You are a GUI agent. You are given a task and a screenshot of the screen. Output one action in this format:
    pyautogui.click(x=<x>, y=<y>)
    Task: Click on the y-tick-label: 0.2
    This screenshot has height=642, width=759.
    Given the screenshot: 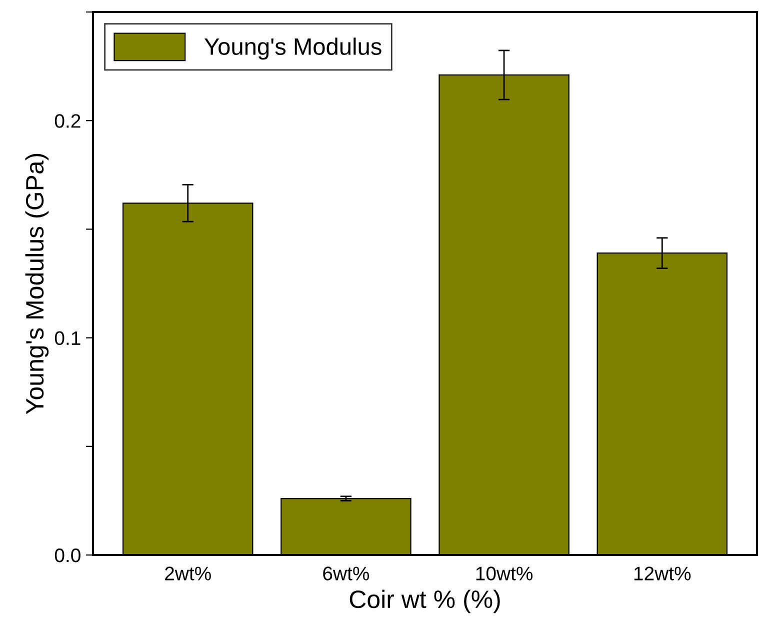 What is the action you would take?
    pyautogui.click(x=67, y=121)
    